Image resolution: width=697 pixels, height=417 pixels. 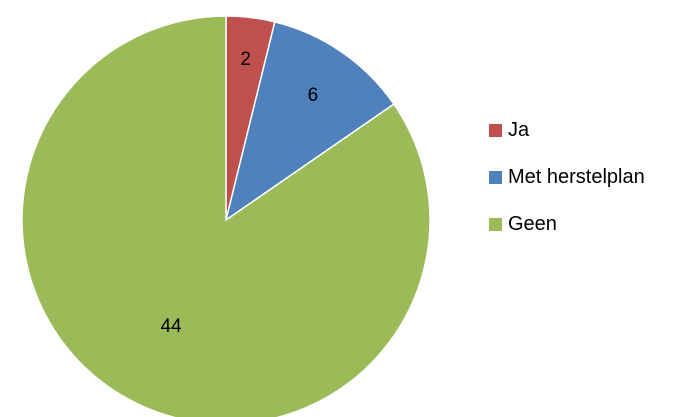 What do you see at coordinates (576, 176) in the screenshot?
I see `legend-label-met-herstelplan: Met herstelplan` at bounding box center [576, 176].